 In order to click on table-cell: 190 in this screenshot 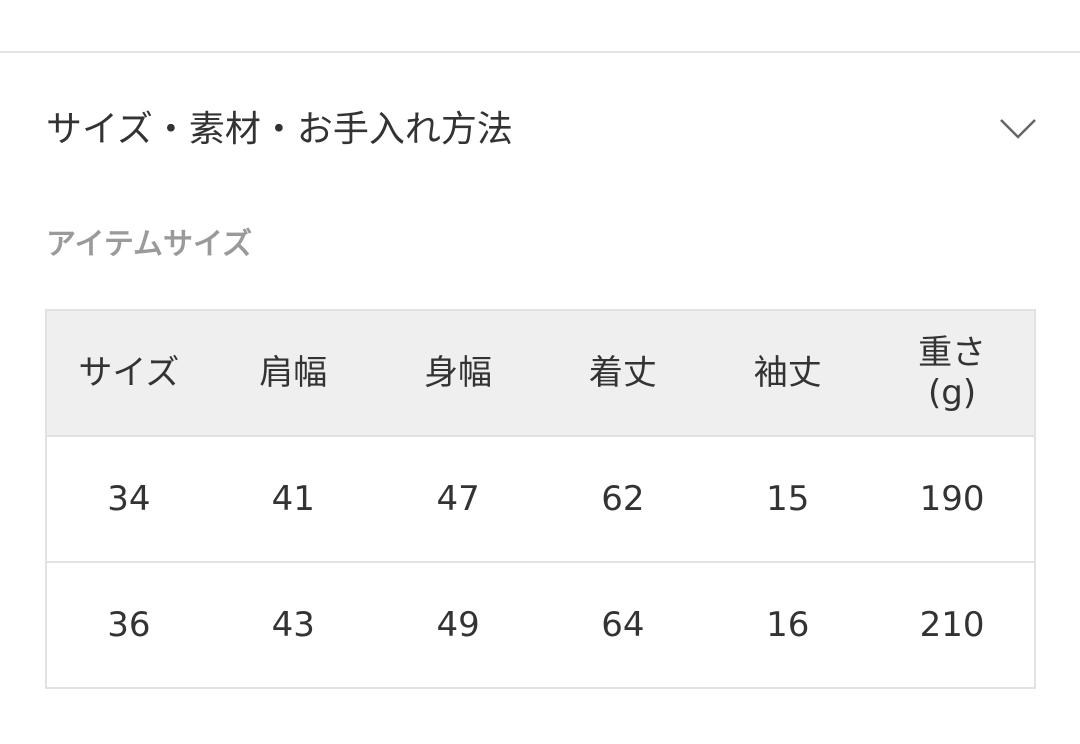, I will do `click(953, 499)`.